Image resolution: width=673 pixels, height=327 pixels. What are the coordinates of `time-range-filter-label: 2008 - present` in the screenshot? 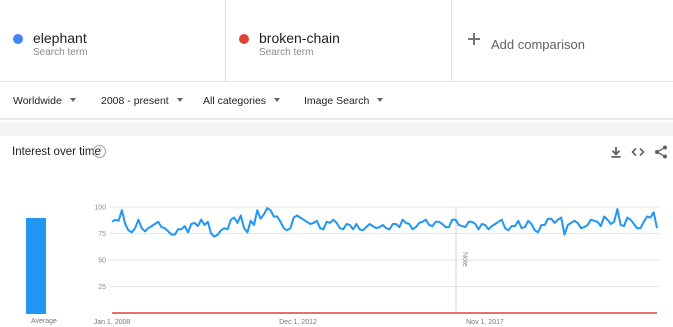 It's located at (135, 101).